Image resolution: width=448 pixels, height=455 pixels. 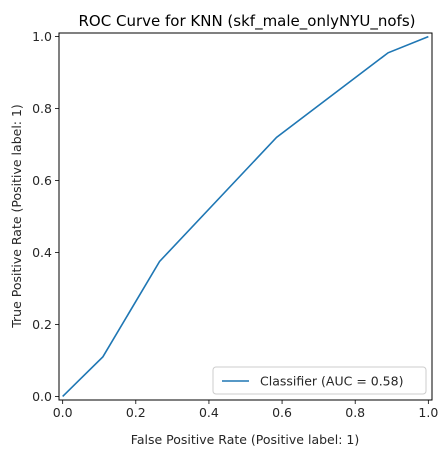 I want to click on x-tick-label: 1.0, so click(x=428, y=412).